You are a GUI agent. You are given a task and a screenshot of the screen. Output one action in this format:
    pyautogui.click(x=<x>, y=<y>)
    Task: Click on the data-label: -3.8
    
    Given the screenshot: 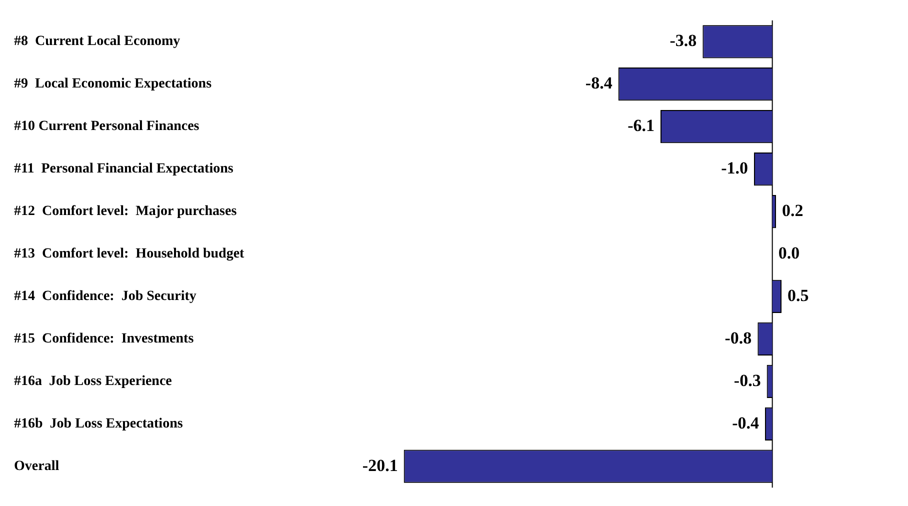 What is the action you would take?
    pyautogui.click(x=683, y=40)
    